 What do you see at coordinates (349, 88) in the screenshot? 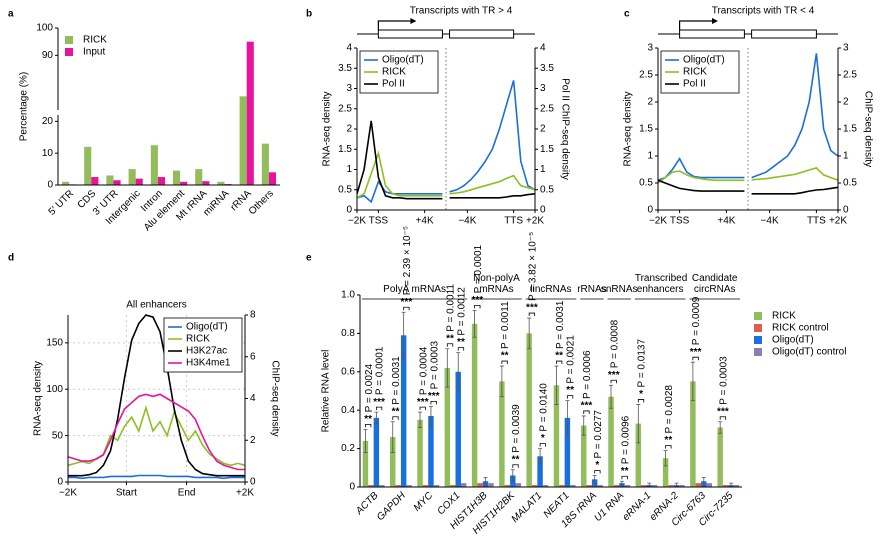
I see `y-tick-label: 3` at bounding box center [349, 88].